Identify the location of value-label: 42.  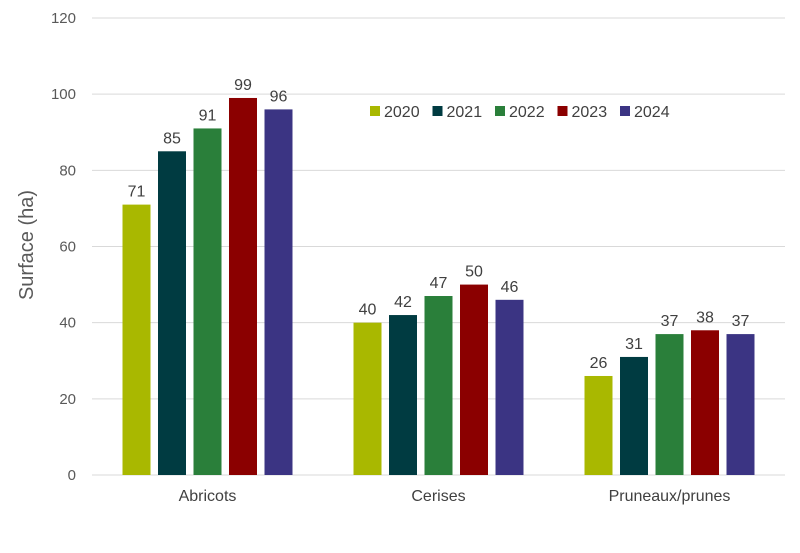
(403, 302).